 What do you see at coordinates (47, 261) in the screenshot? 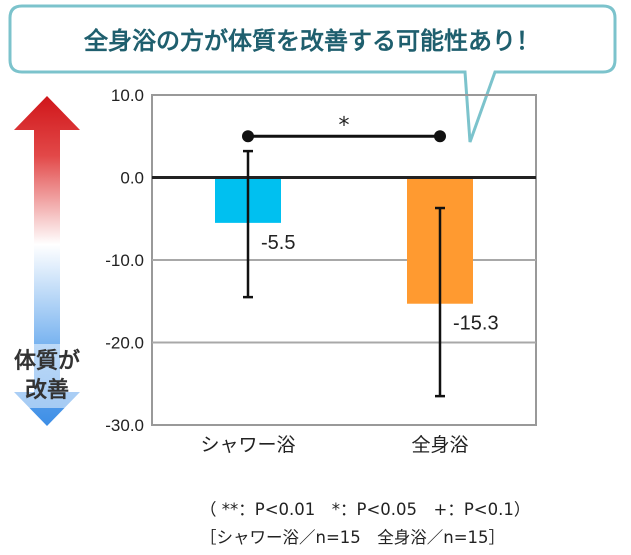
I see `improvement-arrow` at bounding box center [47, 261].